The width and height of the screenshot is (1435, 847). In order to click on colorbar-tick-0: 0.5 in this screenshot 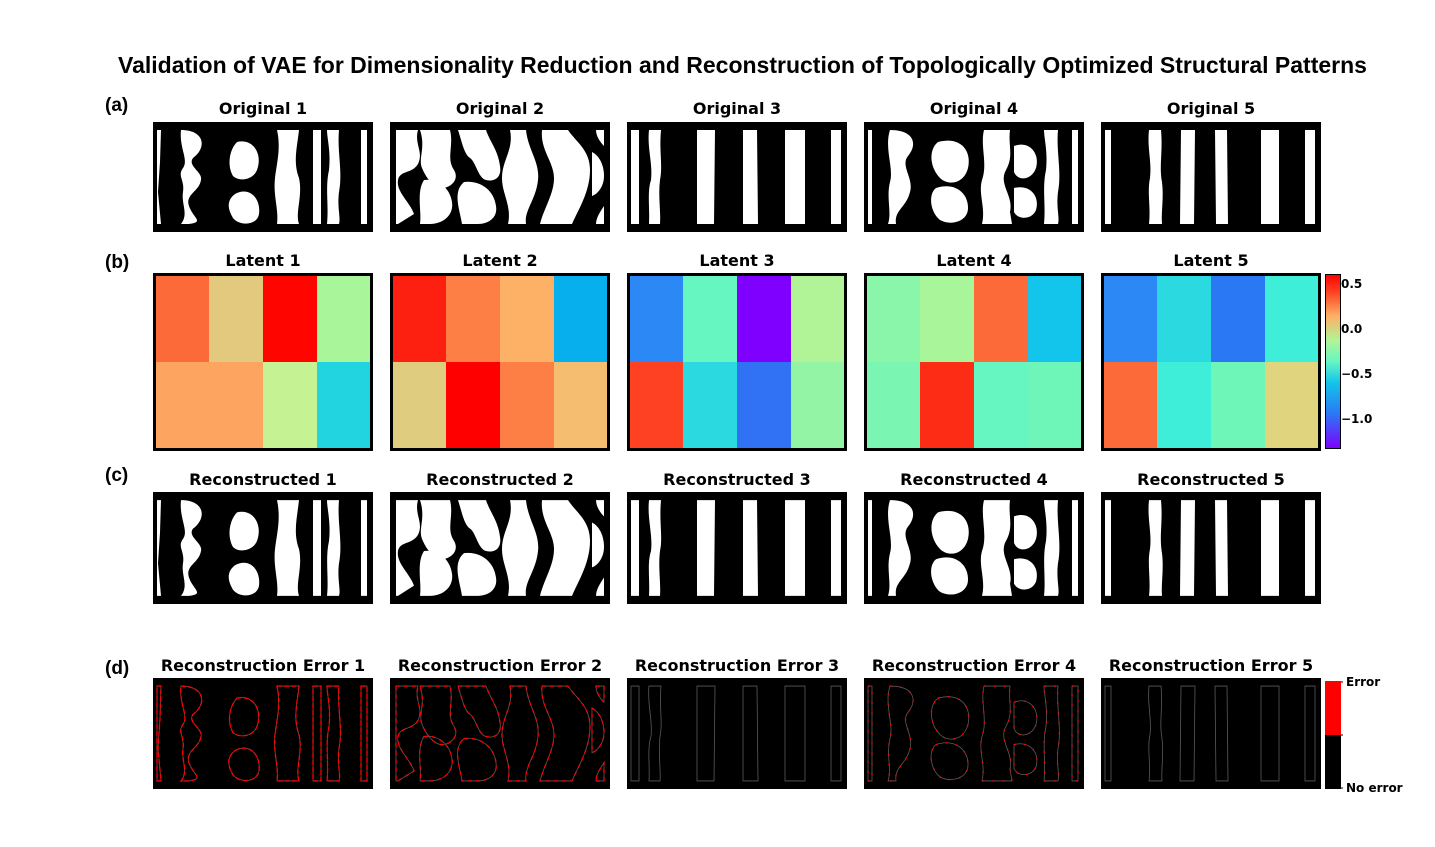, I will do `click(1352, 284)`.